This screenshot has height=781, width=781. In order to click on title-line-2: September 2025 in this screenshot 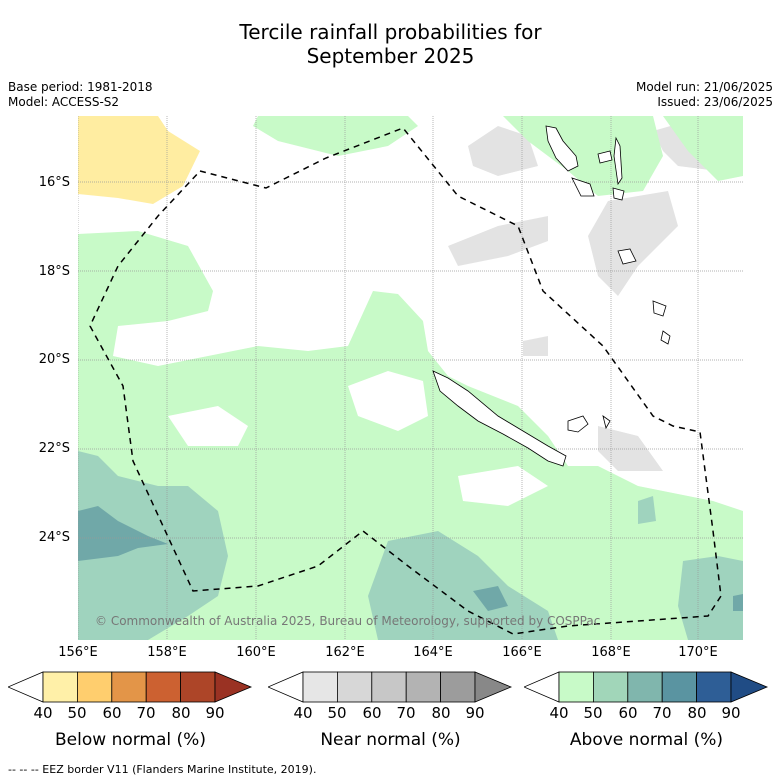, I will do `click(390, 56)`.